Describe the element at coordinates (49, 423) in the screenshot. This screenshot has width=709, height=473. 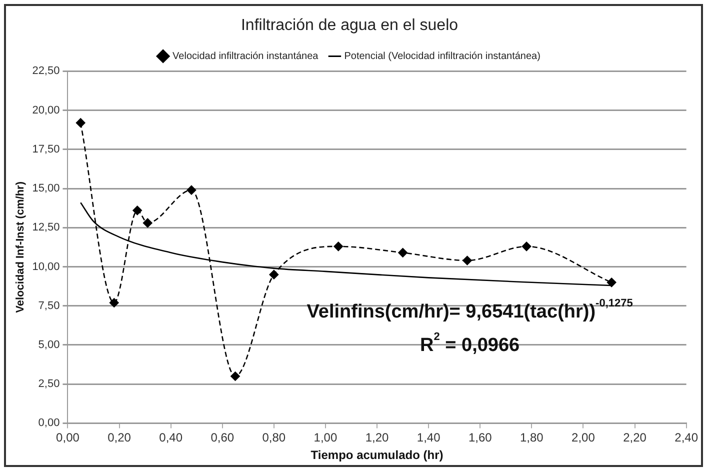
I see `y-tick-label: 0,00` at that location.